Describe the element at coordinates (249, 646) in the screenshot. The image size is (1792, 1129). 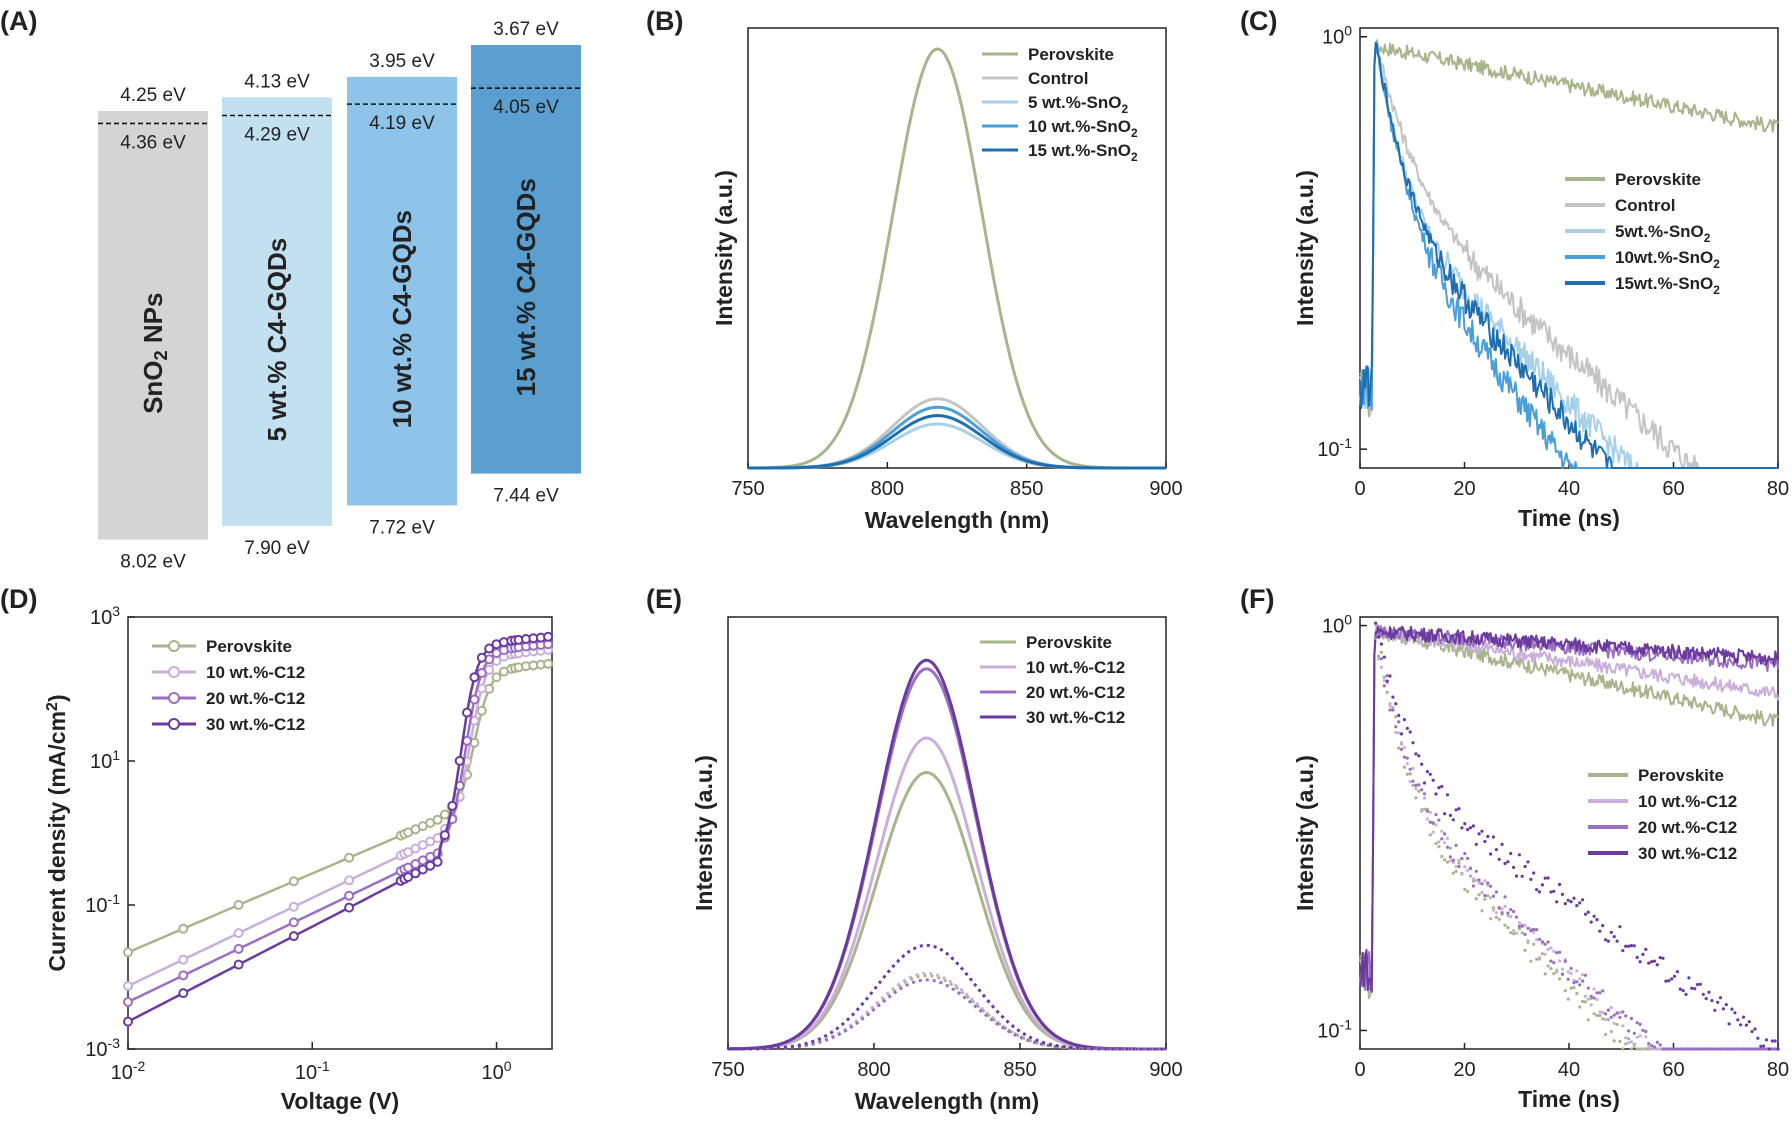
I see `legend-entry: Perovskite` at that location.